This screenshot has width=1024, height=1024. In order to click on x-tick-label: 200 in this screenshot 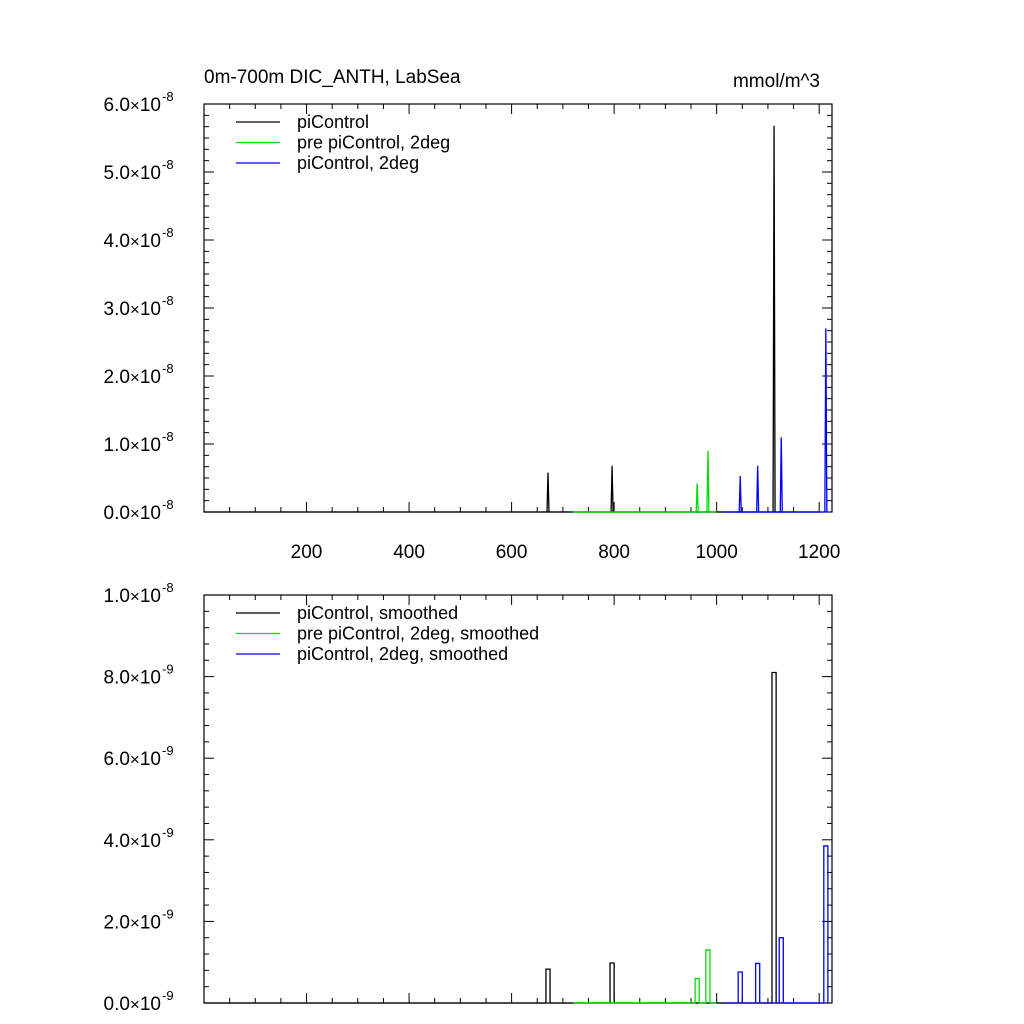, I will do `click(307, 552)`.